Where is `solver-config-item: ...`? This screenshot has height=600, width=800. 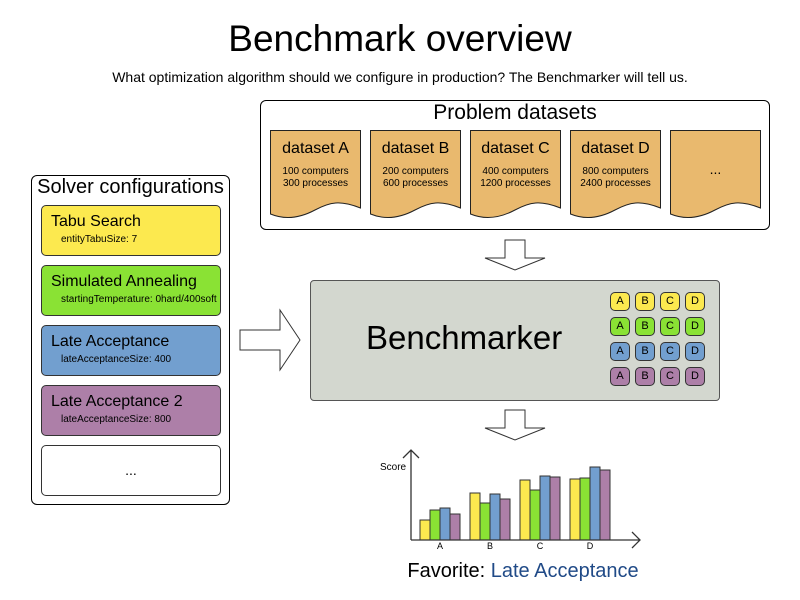 solver-config-item: ... is located at coordinates (131, 470).